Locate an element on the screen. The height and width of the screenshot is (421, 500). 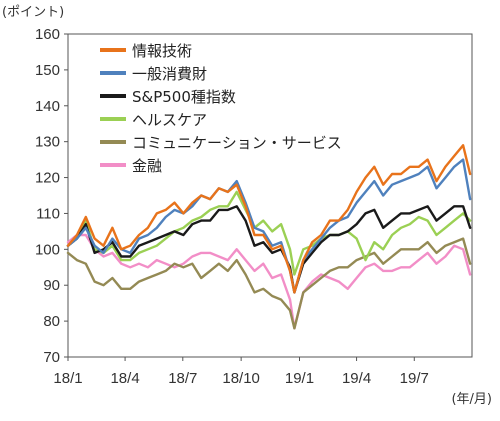
y-tick-label: 70 is located at coordinates (51, 357).